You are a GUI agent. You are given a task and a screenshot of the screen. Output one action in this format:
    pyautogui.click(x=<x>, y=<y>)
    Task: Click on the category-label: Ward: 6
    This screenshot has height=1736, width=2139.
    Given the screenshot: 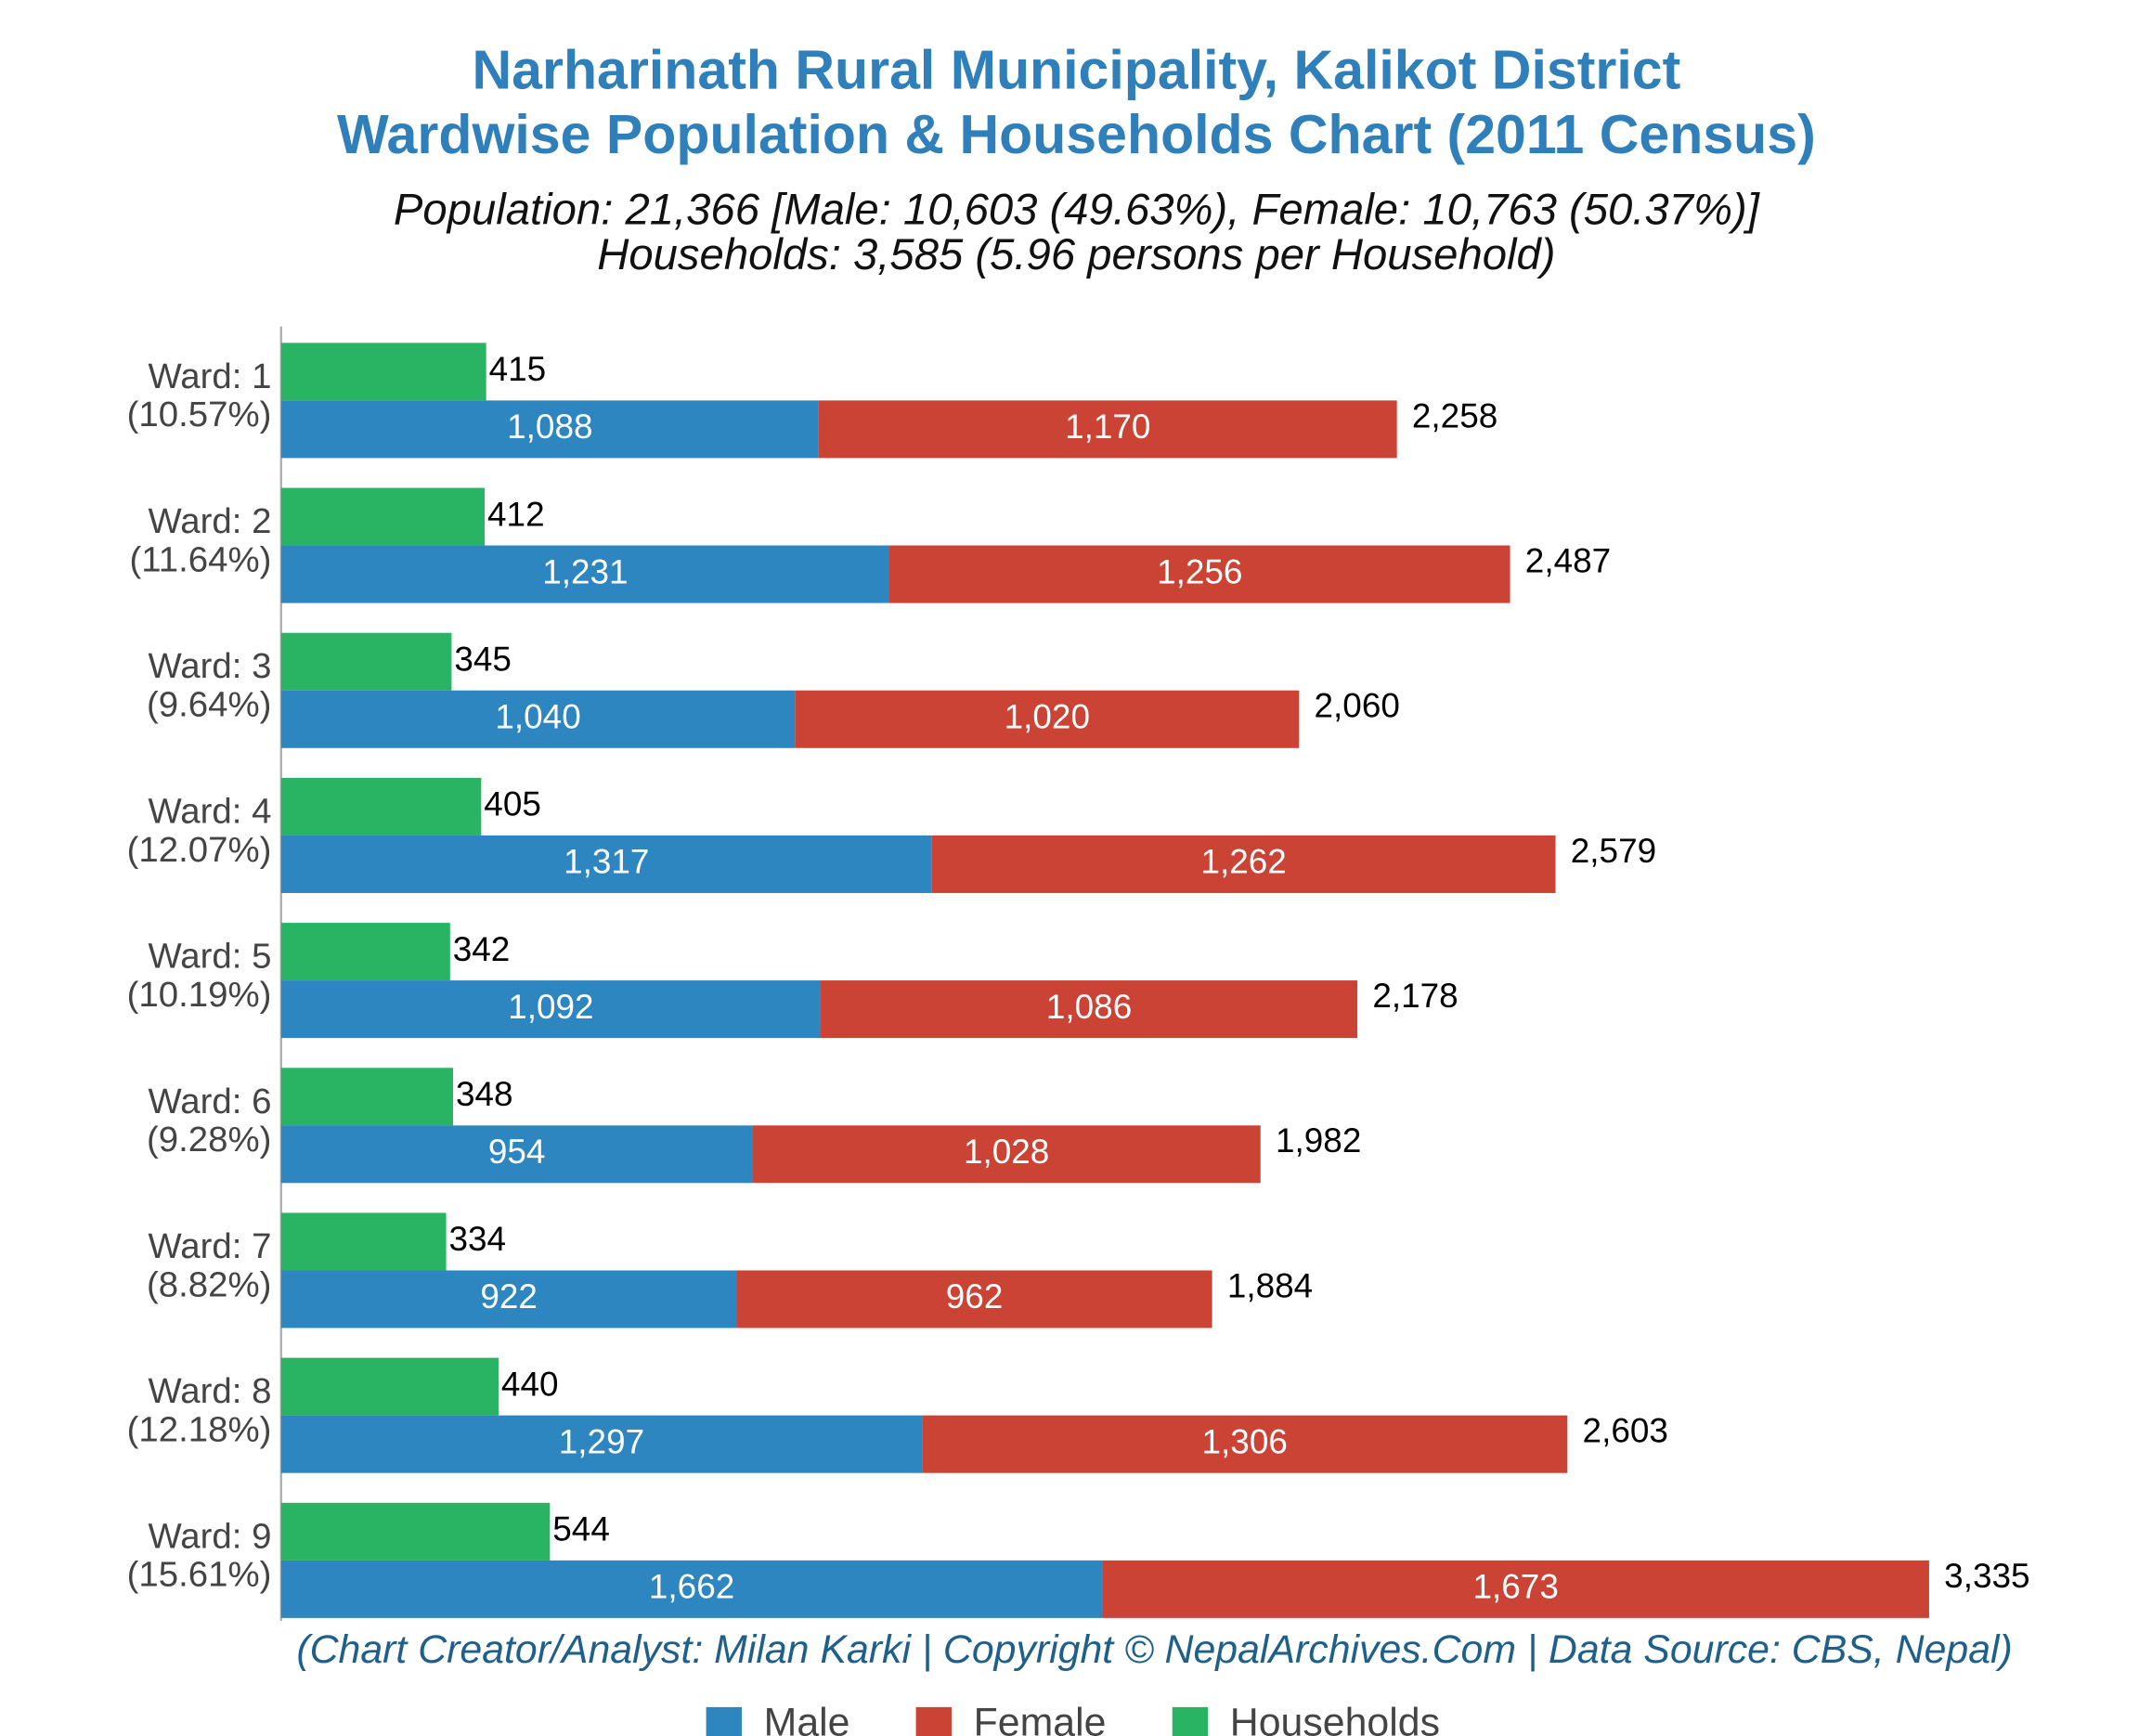 What is the action you would take?
    pyautogui.click(x=209, y=1101)
    